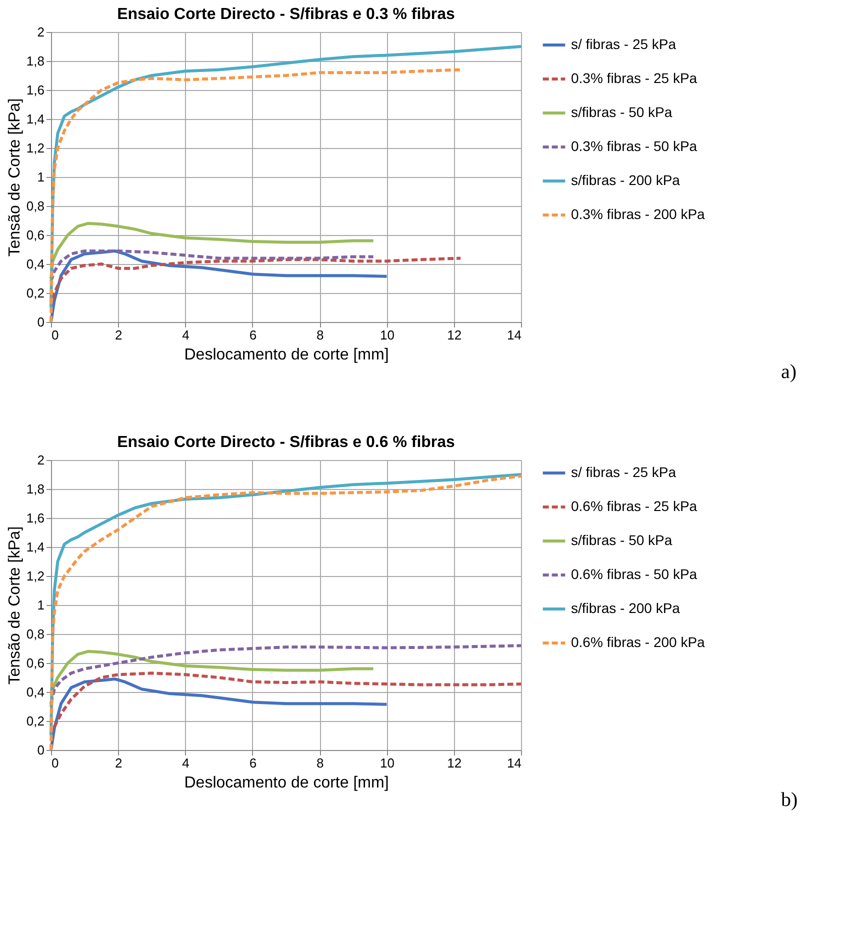 The width and height of the screenshot is (850, 951). What do you see at coordinates (286, 14) in the screenshot?
I see `chart-title: Ensaio Corte Directo - S/fibras e 0.3 % fibras` at bounding box center [286, 14].